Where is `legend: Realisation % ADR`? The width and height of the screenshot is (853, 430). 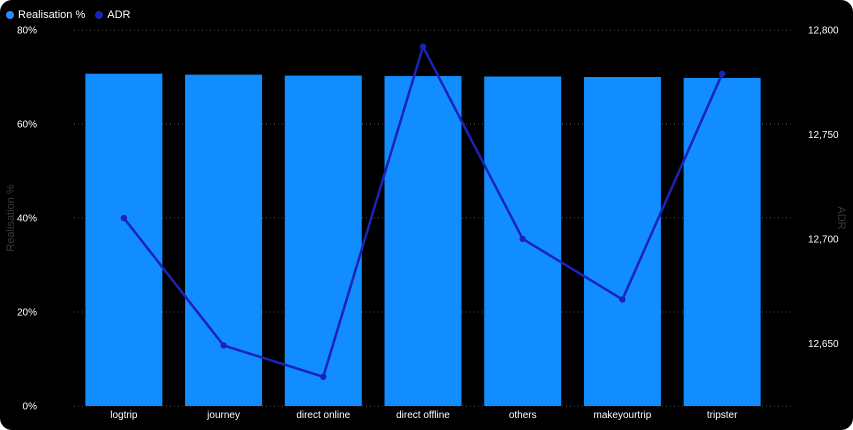 legend: Realisation % ADR is located at coordinates (68, 15).